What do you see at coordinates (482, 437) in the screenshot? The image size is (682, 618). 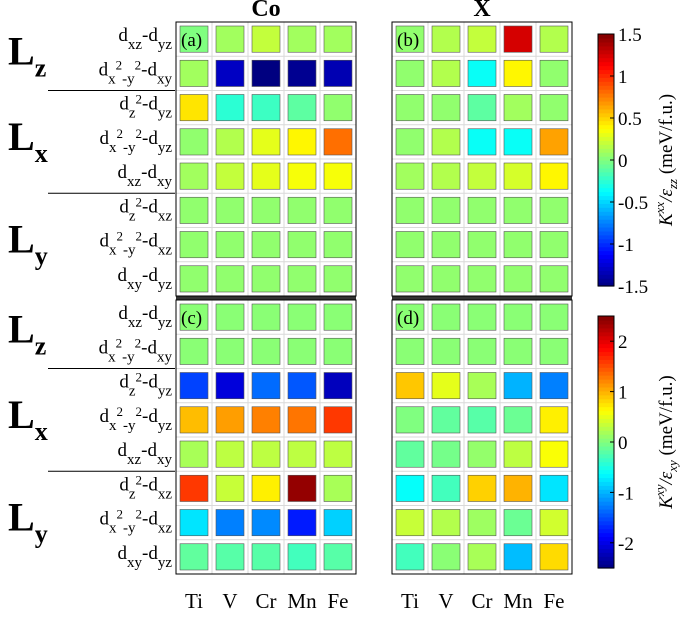 I see `panel-d: (d)` at bounding box center [482, 437].